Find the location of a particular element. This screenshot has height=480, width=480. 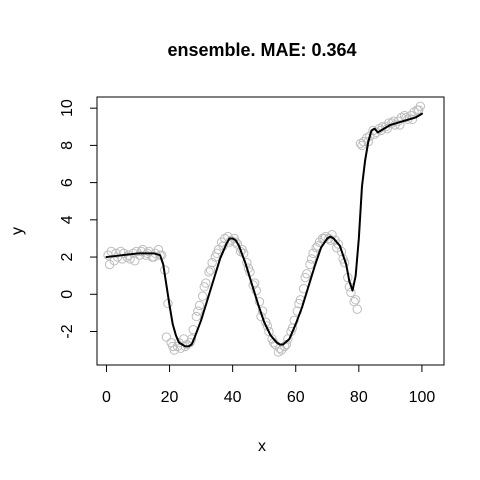

y-axis-tick-label: -2 is located at coordinates (67, 331).